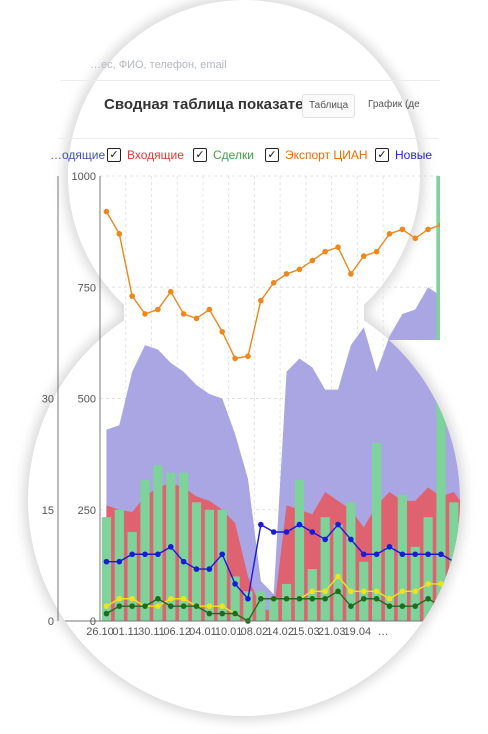 The height and width of the screenshot is (734, 488). Describe the element at coordinates (151, 632) in the screenshot. I see `x-axis-tick-label: 30.11` at that location.